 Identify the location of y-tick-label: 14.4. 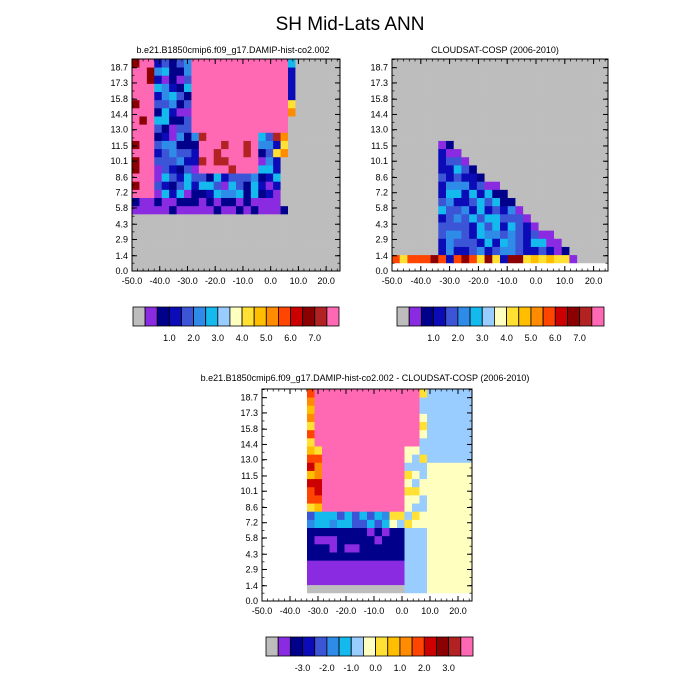
(249, 444).